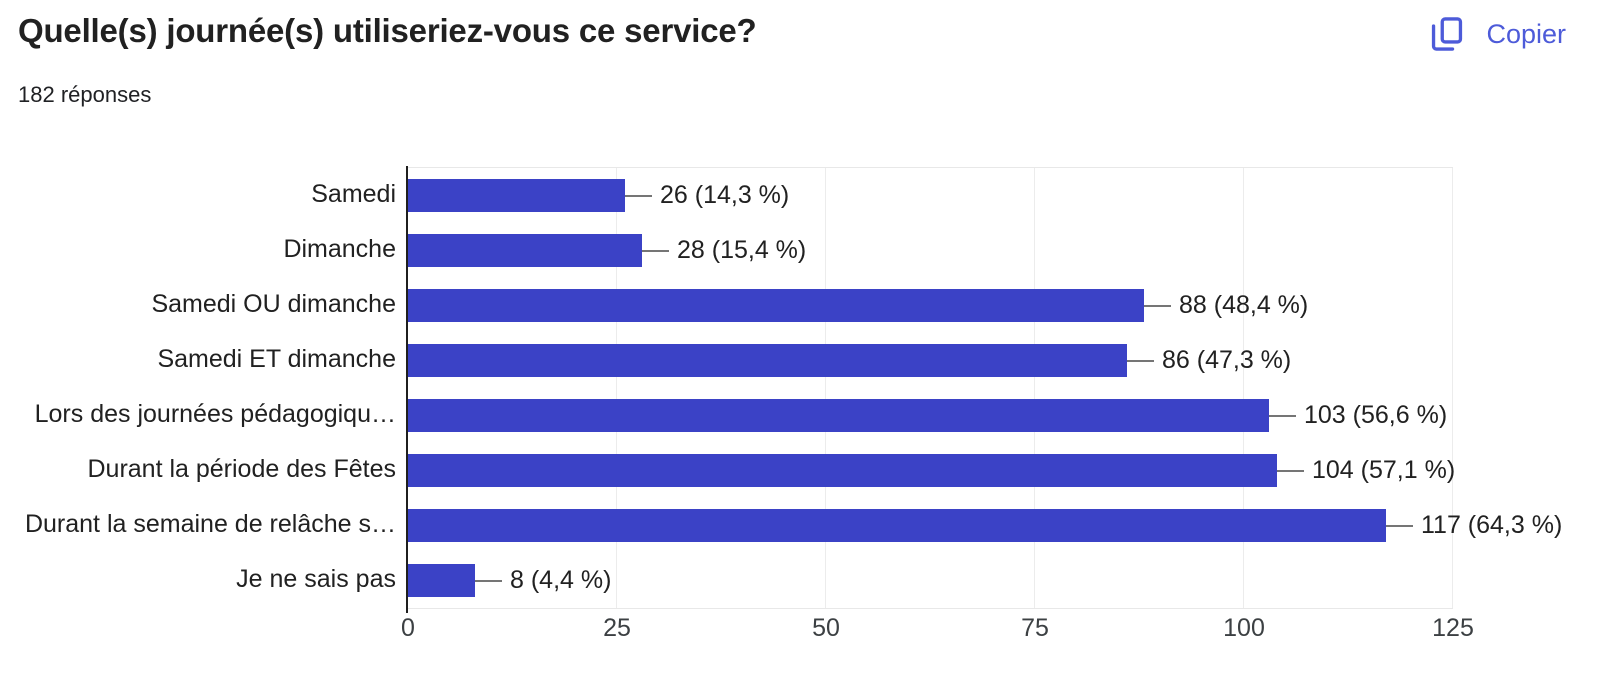 The height and width of the screenshot is (692, 1600). What do you see at coordinates (930, 250) in the screenshot?
I see `bar-row: 28 (15,4 %)` at bounding box center [930, 250].